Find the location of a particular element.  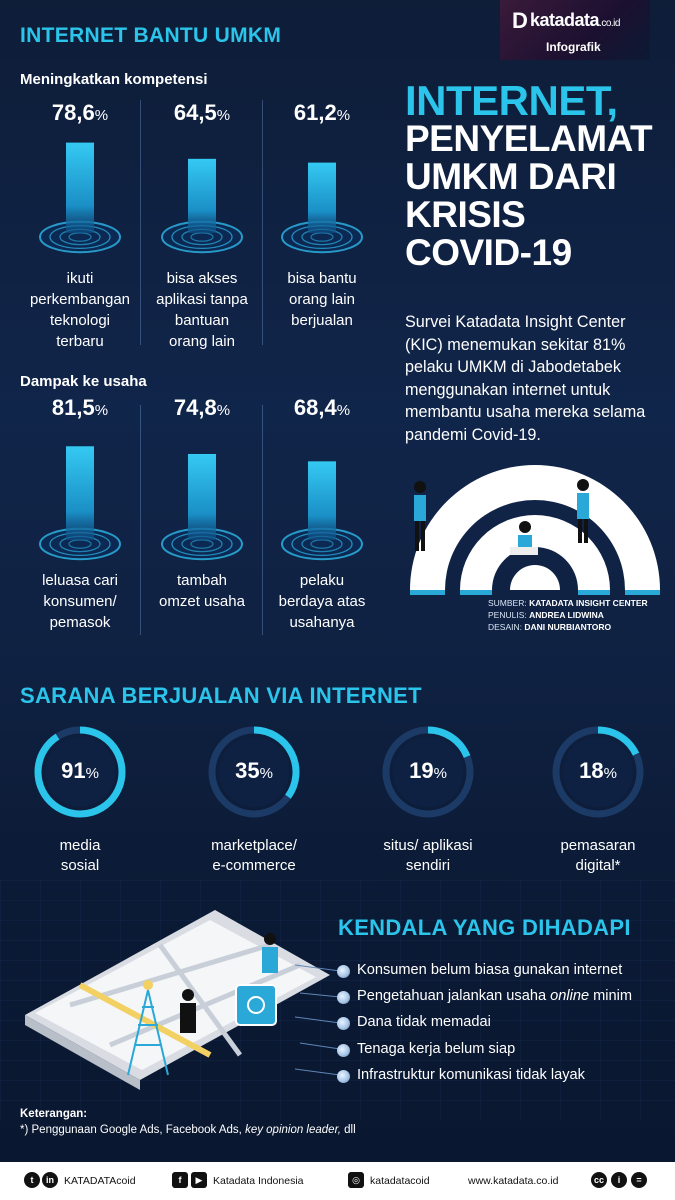

donut-category-label: pemasaran digital* is located at coordinates (598, 855).